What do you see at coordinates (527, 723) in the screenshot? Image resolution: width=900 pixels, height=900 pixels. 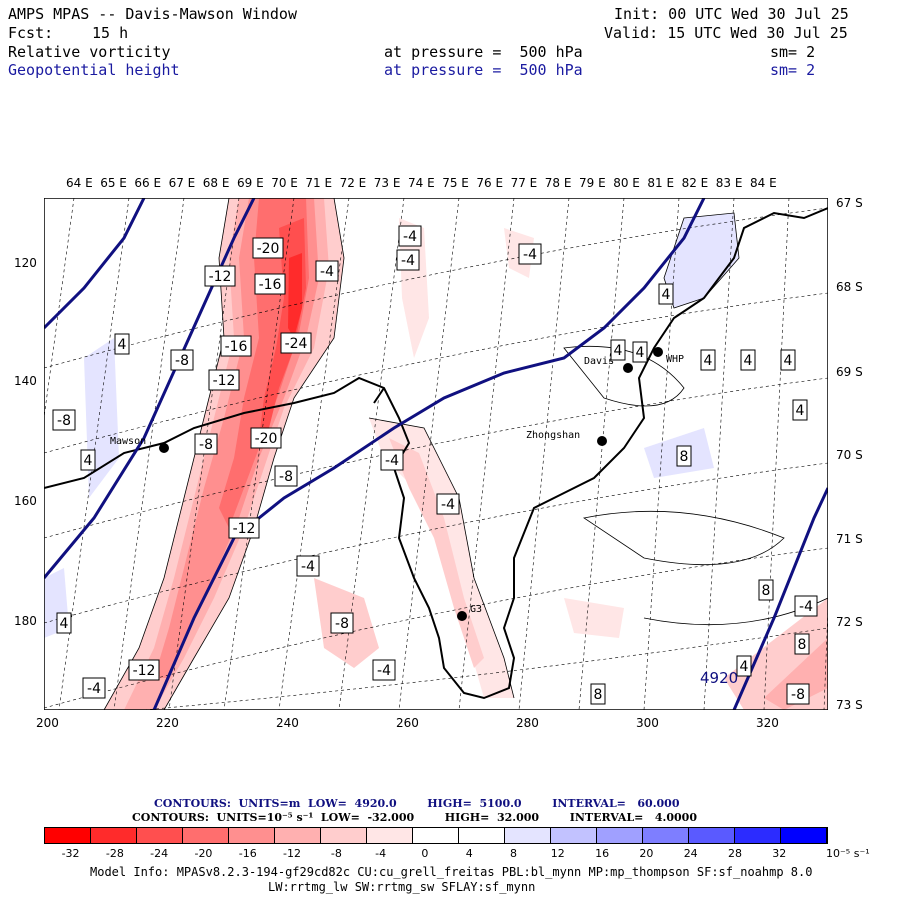 I see `x-tick-label: 280` at bounding box center [527, 723].